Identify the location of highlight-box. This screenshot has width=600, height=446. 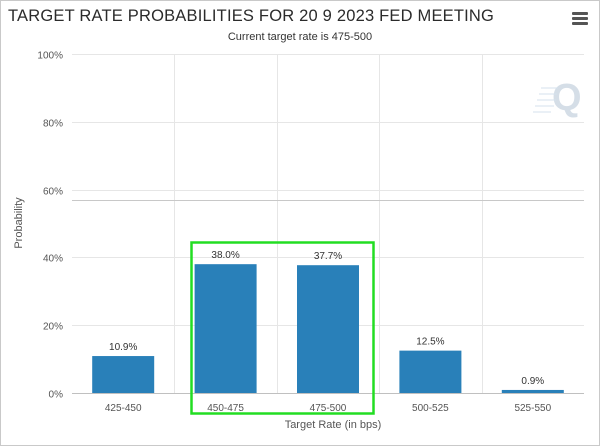
(282, 328).